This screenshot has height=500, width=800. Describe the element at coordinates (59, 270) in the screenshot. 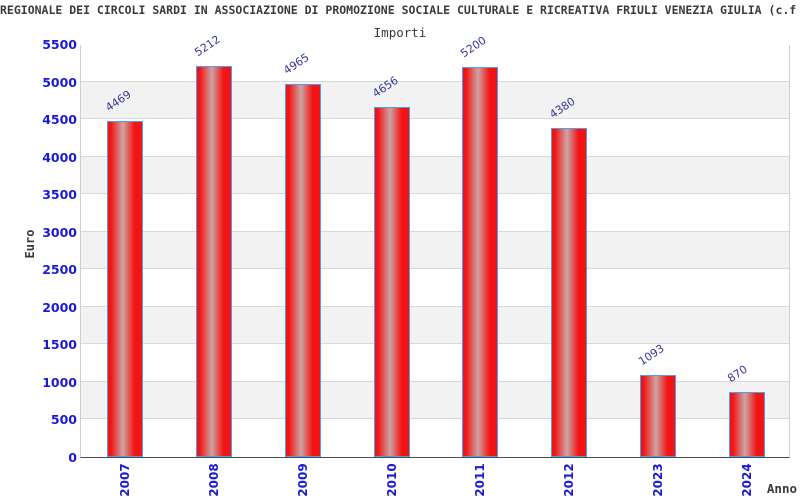

I see `y-tick-label: 2500` at that location.